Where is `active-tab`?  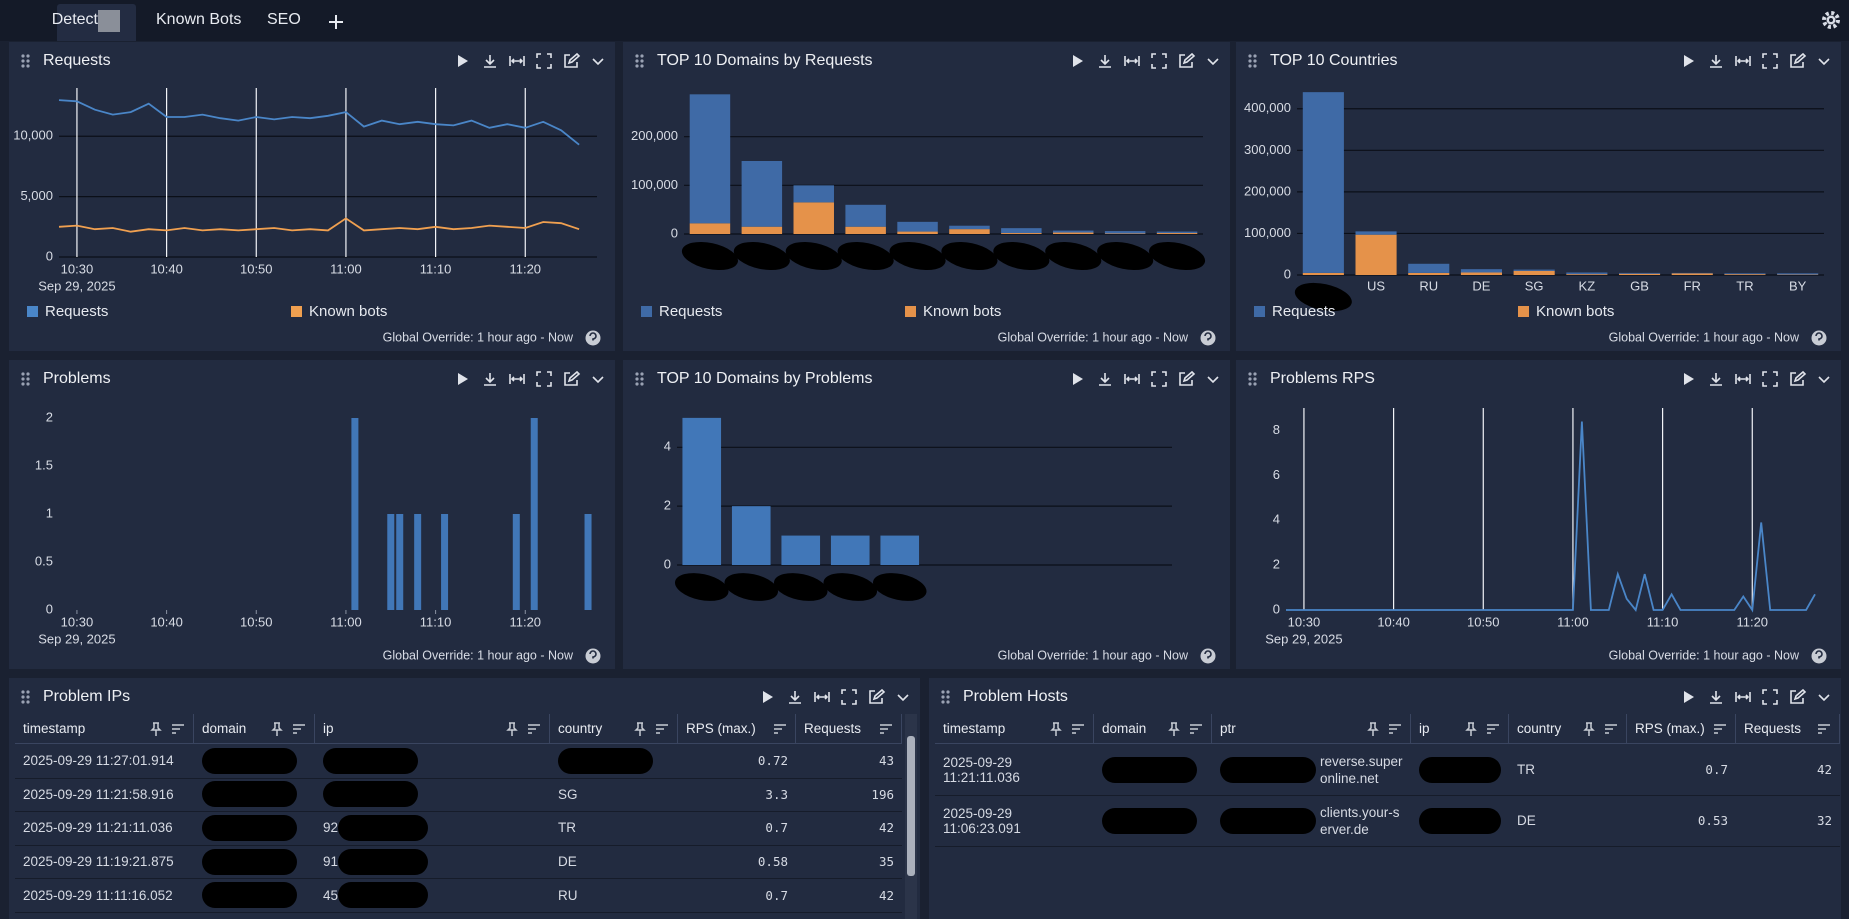 active-tab is located at coordinates (96, 22).